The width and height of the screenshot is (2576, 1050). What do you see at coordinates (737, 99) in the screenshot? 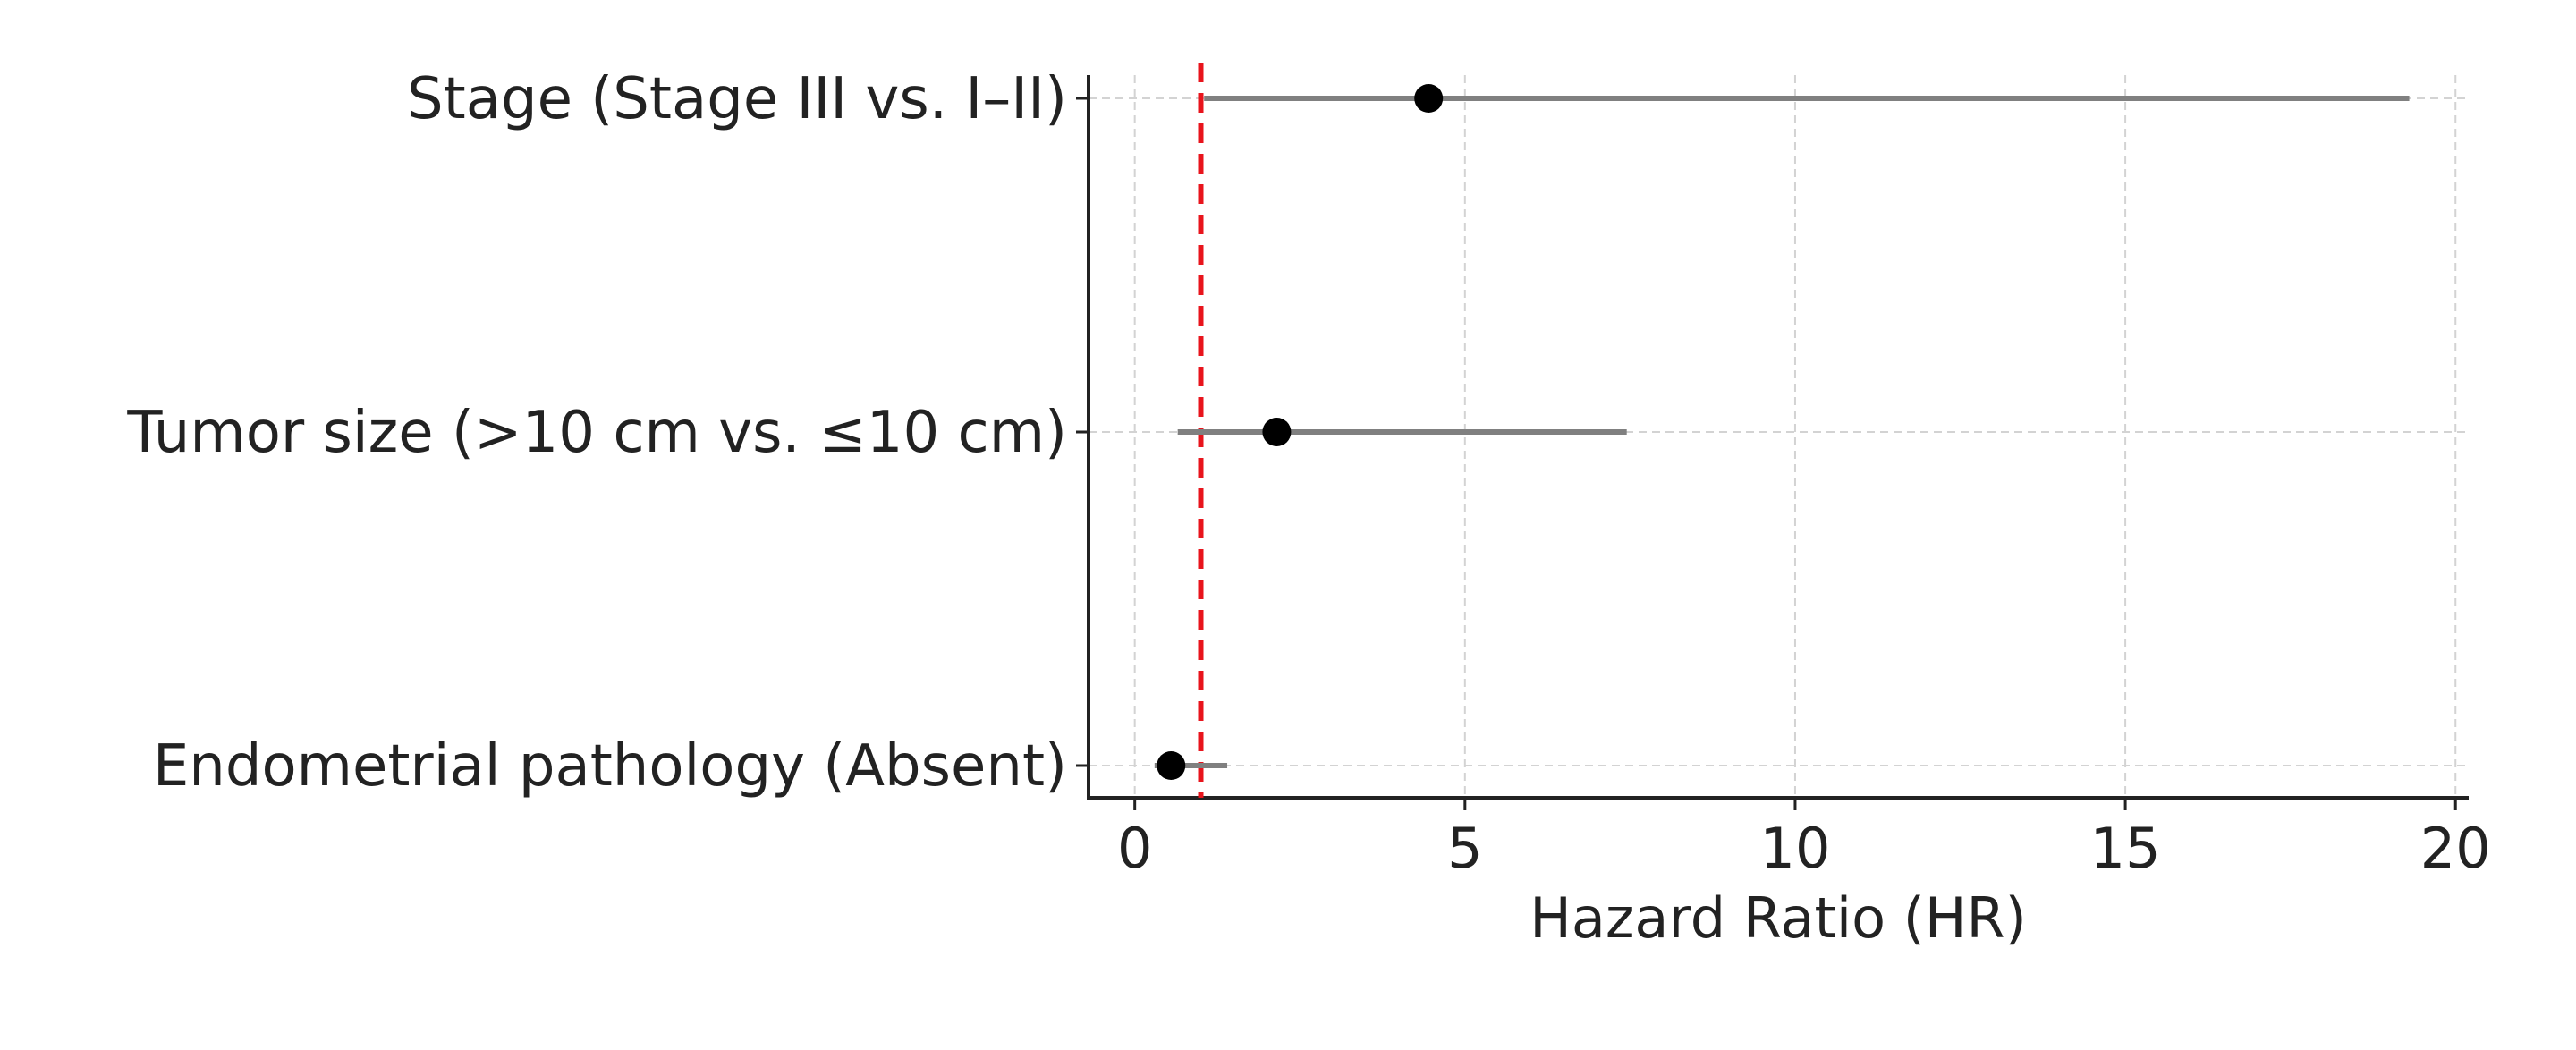
I see `y-tick-label: Stage (Stage III vs. I–II)` at bounding box center [737, 99].